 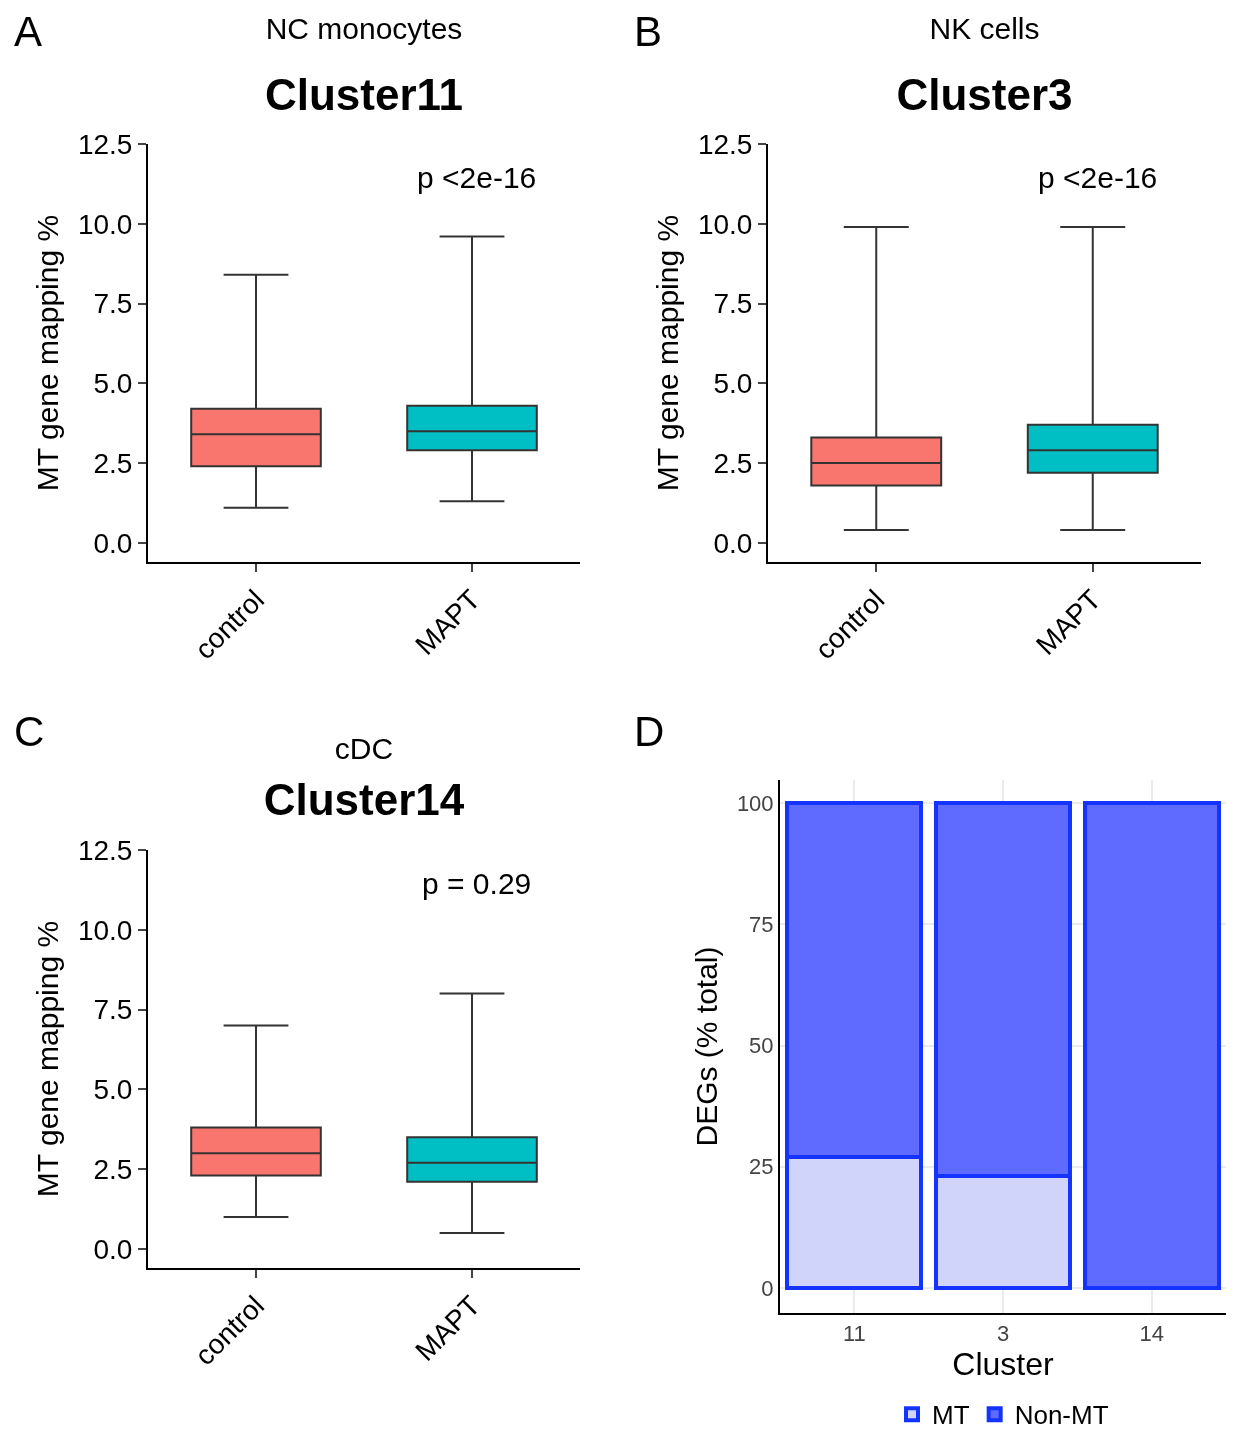 I want to click on chart-subtitle: NC monocytes, so click(x=364, y=29).